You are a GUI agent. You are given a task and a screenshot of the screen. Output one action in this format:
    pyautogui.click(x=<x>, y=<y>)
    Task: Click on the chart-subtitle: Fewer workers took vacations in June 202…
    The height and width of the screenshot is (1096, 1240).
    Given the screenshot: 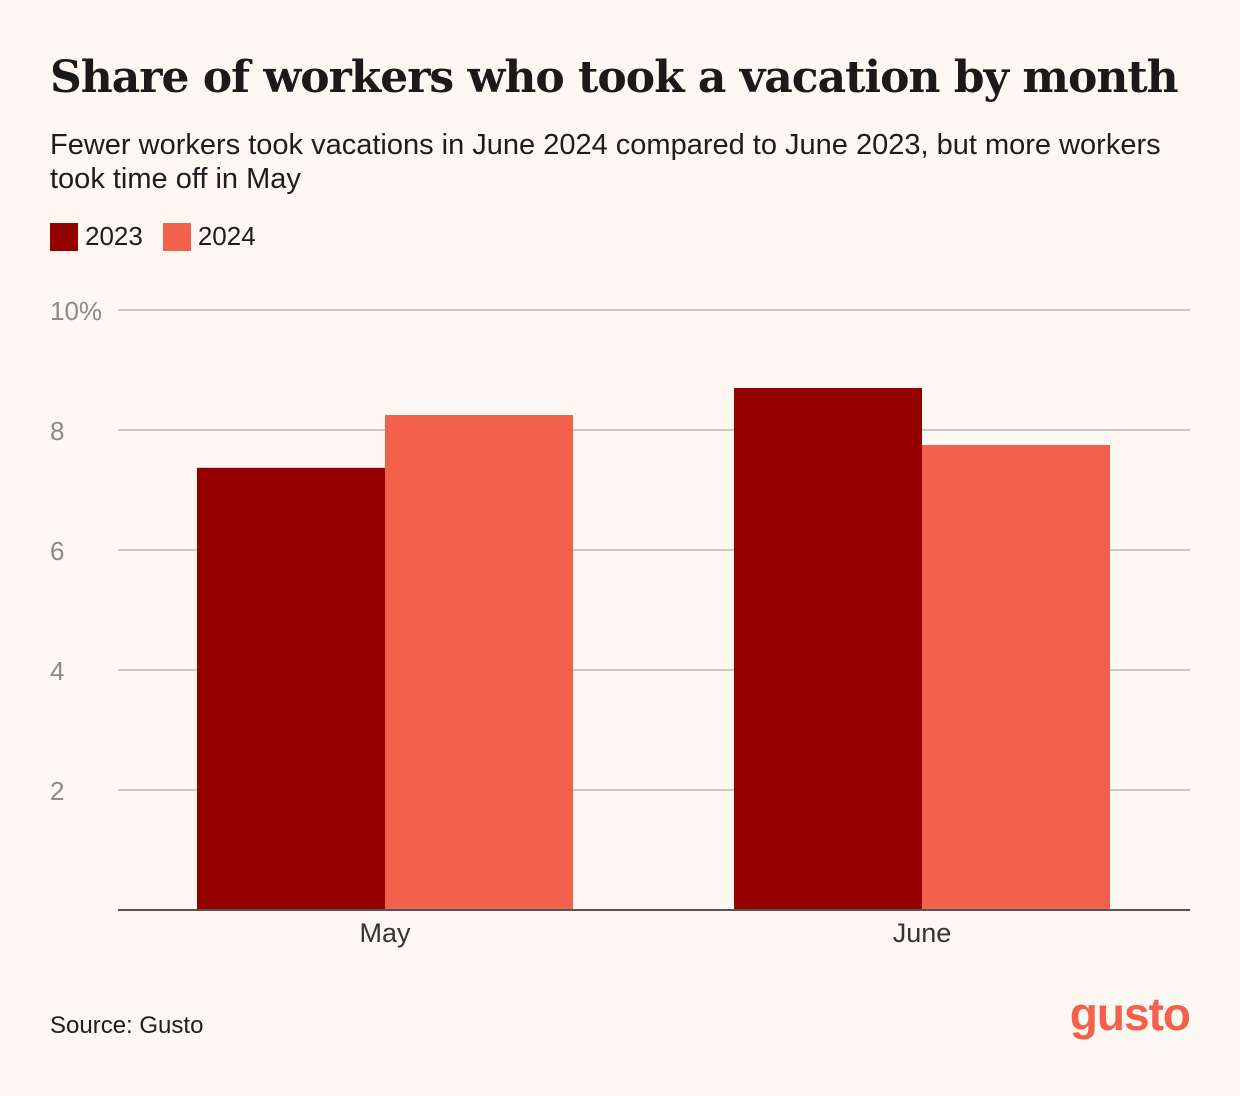 What is the action you would take?
    pyautogui.click(x=605, y=162)
    